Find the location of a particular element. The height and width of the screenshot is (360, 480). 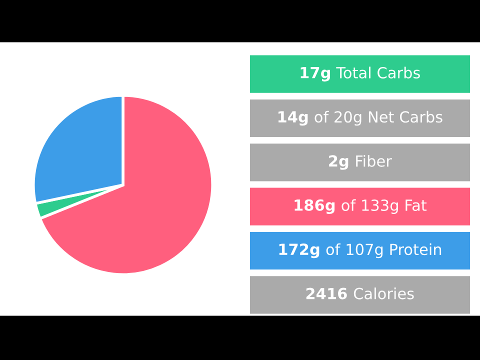

text: 14g of 20g Net Carbs is located at coordinates (360, 118).